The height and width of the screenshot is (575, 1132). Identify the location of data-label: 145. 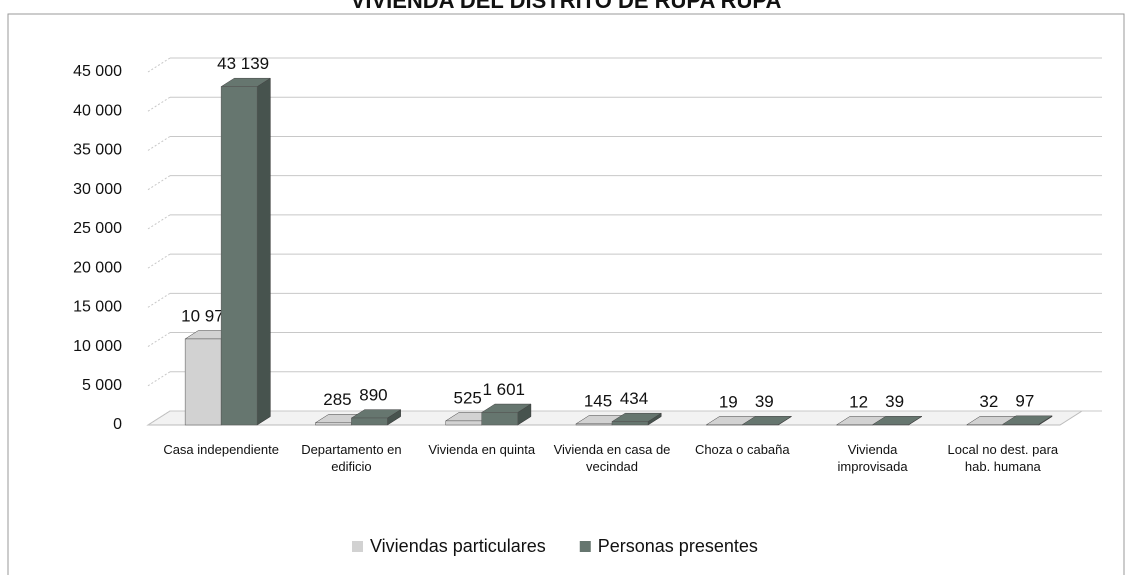
(598, 400).